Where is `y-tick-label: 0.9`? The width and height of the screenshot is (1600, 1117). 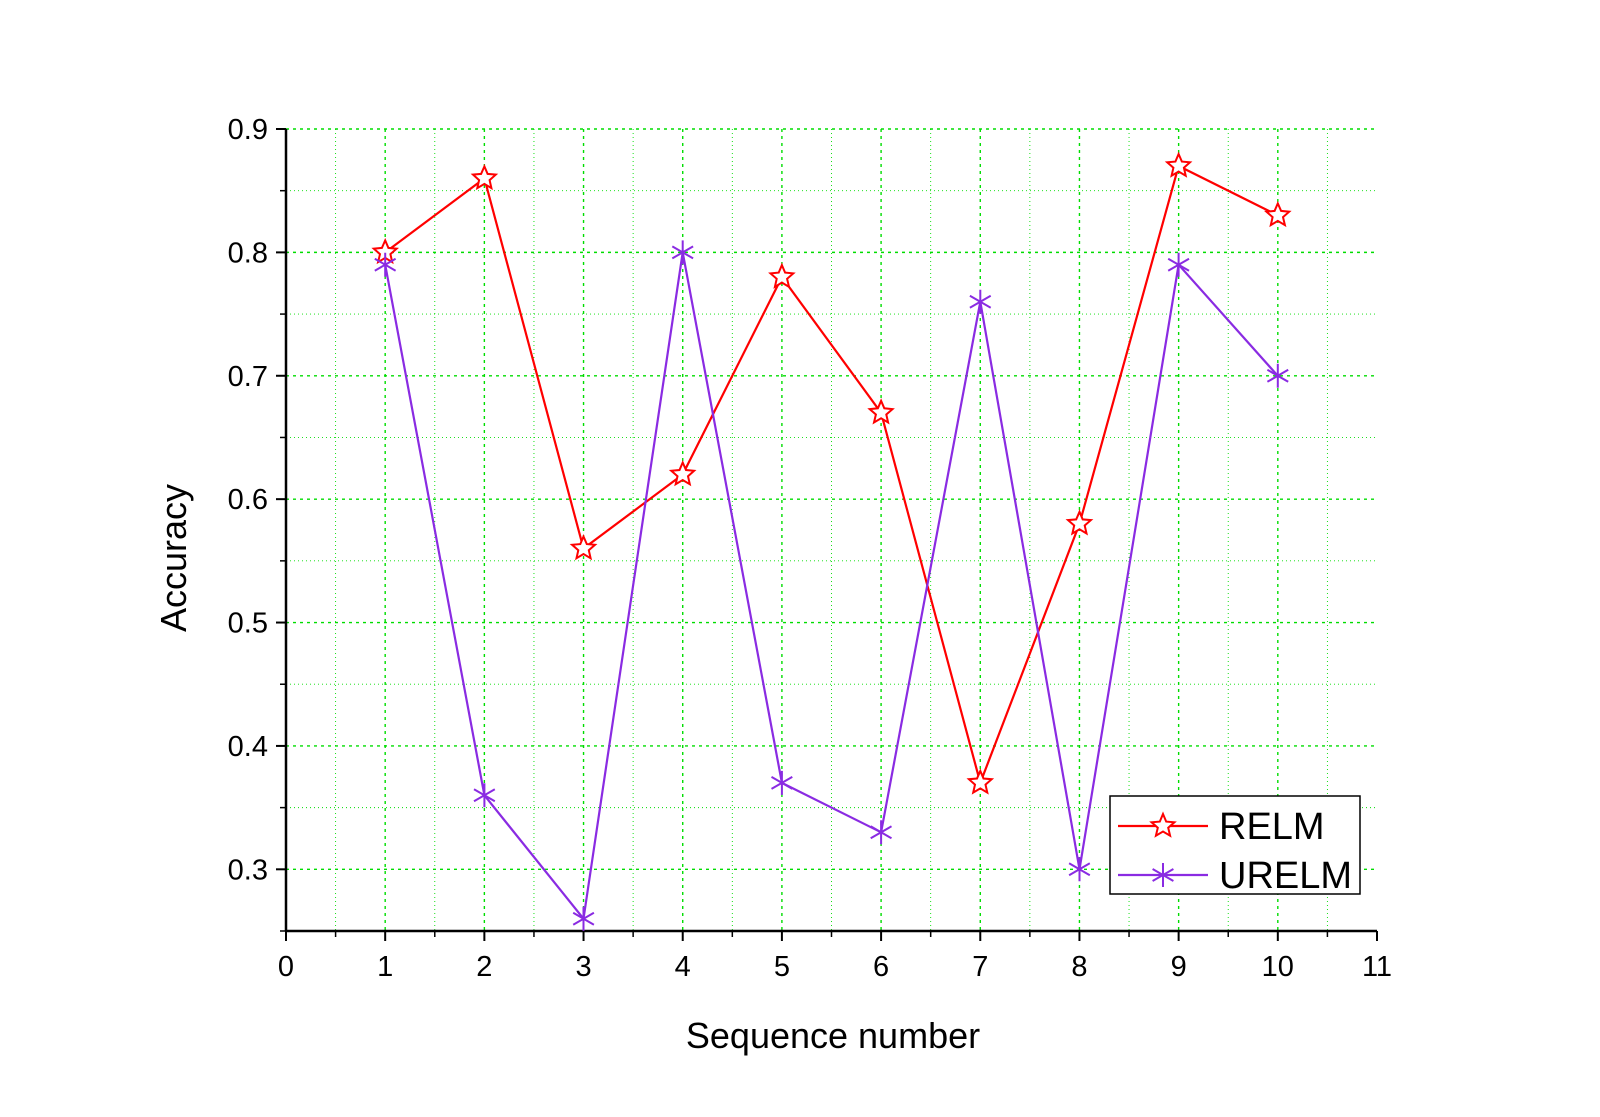 y-tick-label: 0.9 is located at coordinates (248, 130).